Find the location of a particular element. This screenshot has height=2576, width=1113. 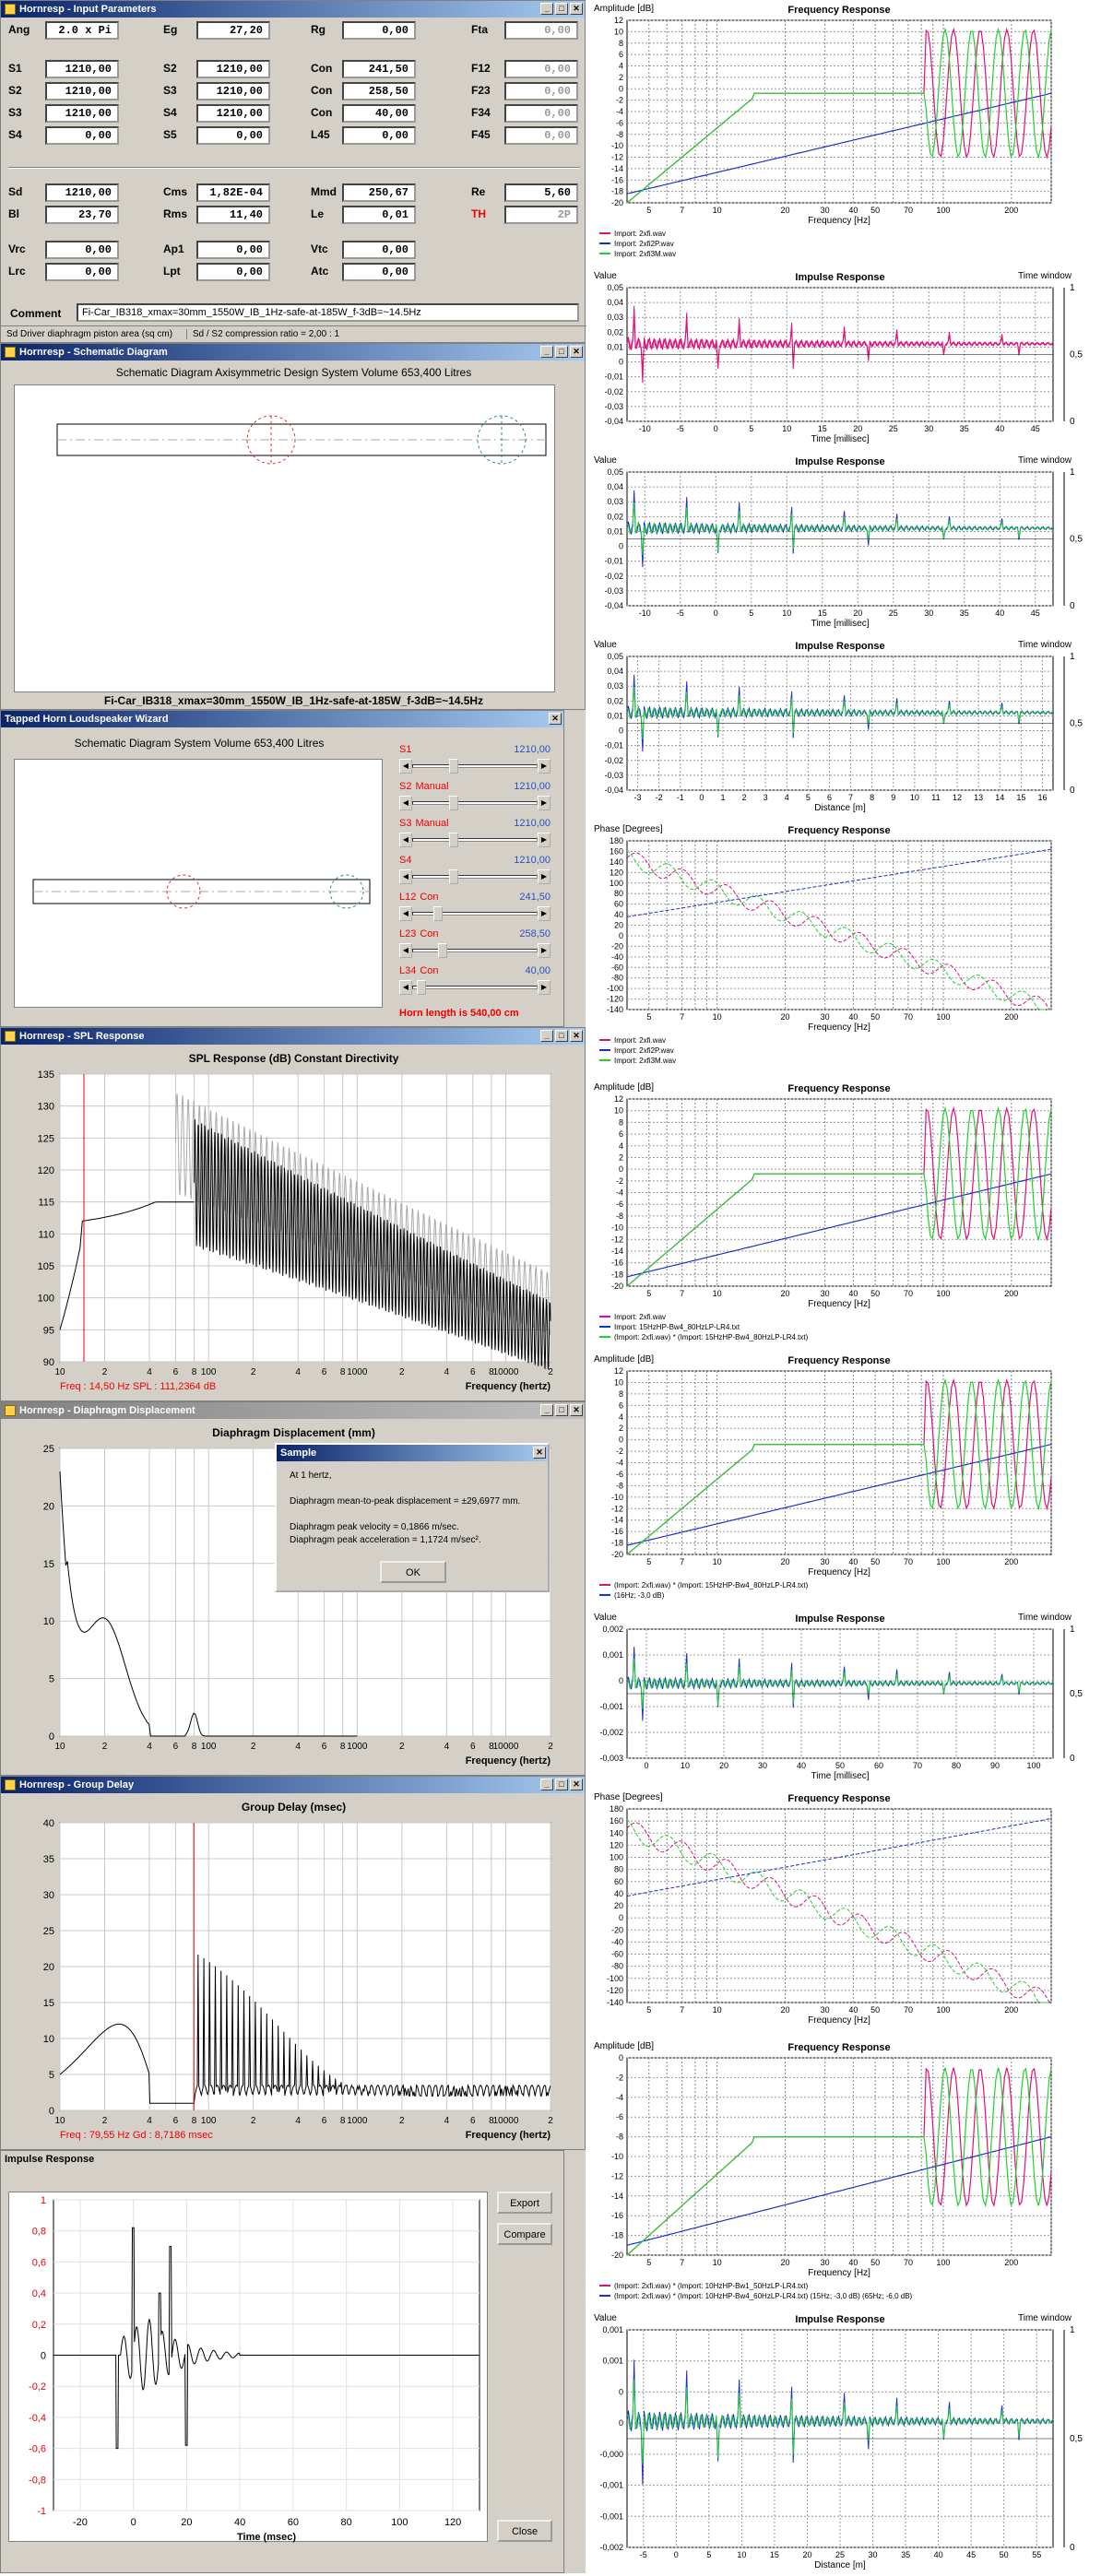

close-button: Close is located at coordinates (524, 2531).